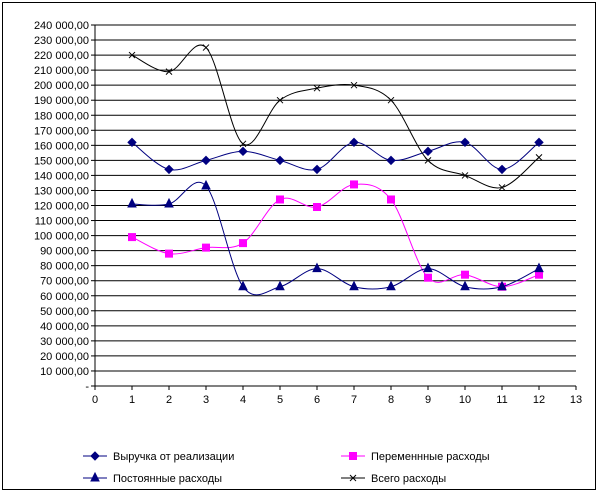 This screenshot has height=494, width=600. I want to click on y-tick-label: 150 000,00, so click(61, 161).